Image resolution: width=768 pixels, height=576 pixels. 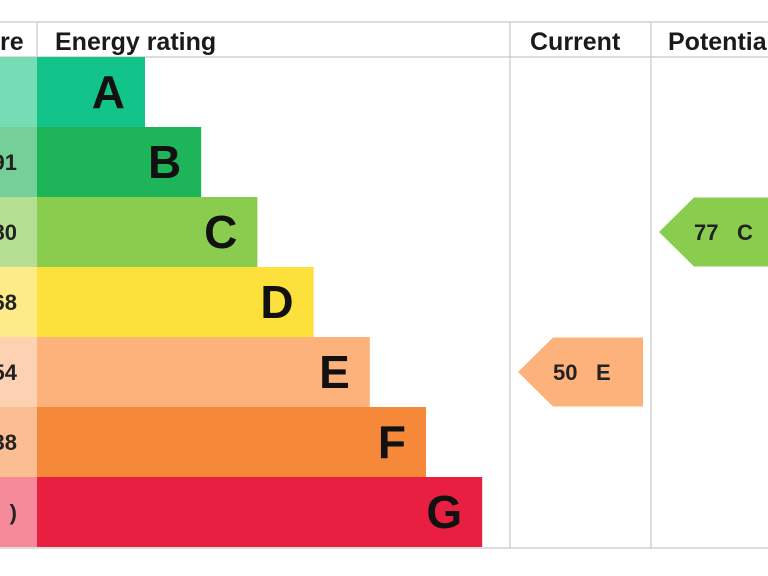 What do you see at coordinates (9, 372) in the screenshot?
I see `score-label-e: 54` at bounding box center [9, 372].